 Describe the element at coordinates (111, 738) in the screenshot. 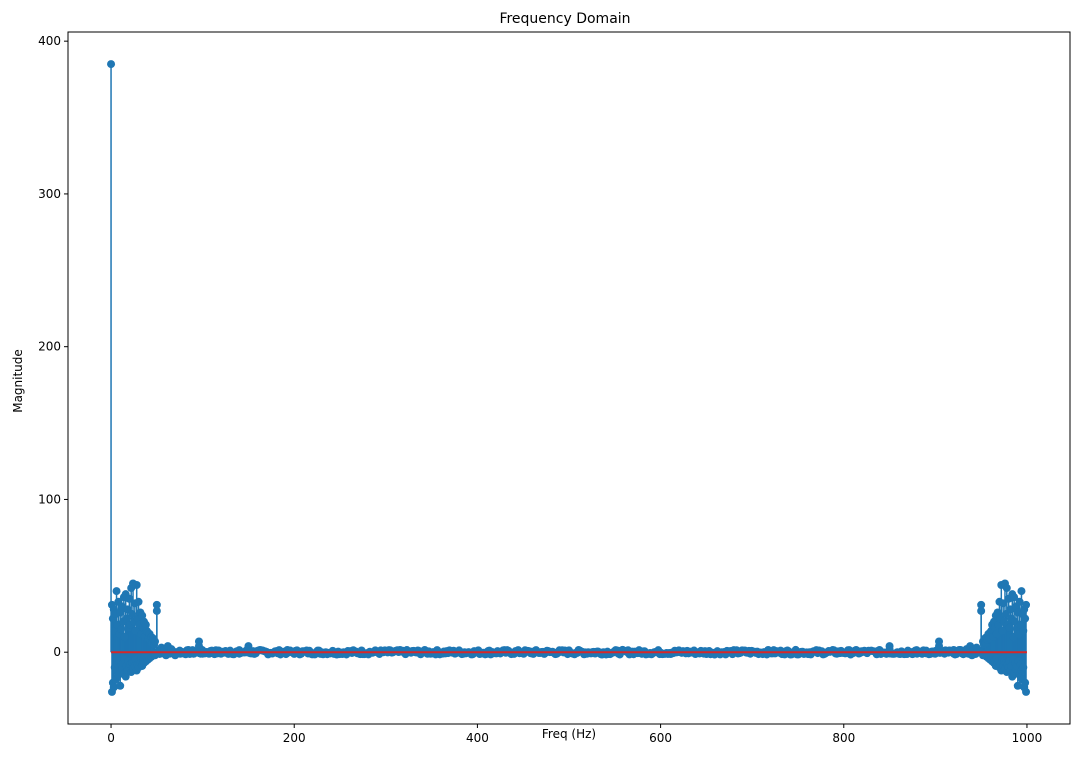

I see `x-tick-label: 0` at that location.